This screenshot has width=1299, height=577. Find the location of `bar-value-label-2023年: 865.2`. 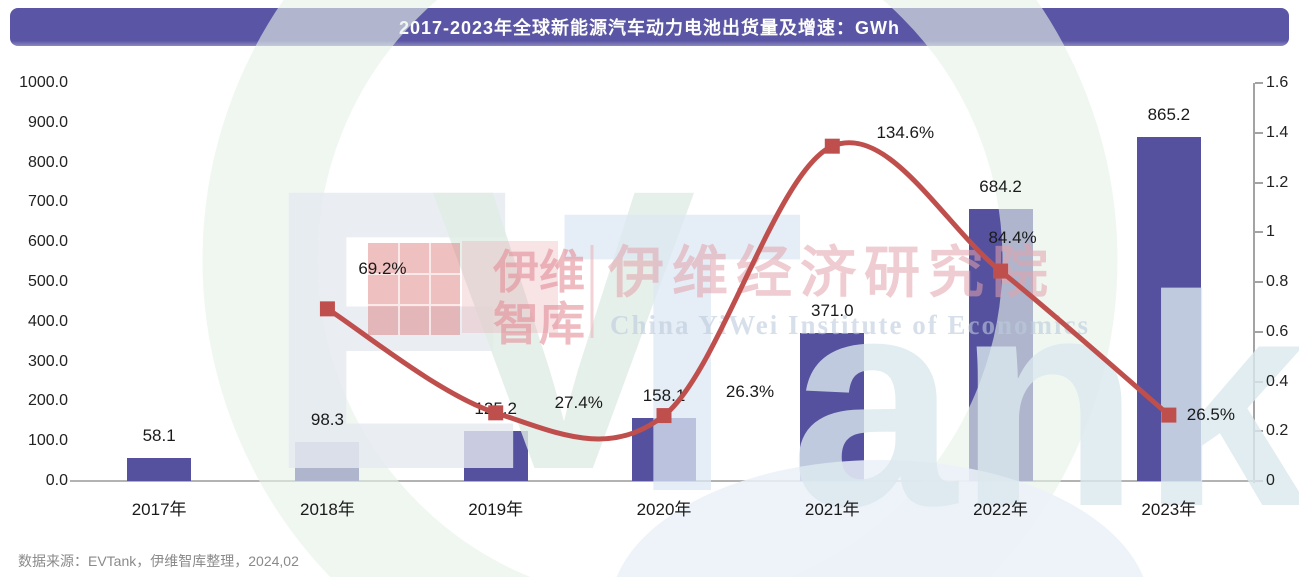

bar-value-label-2023年: 865.2 is located at coordinates (1169, 114).